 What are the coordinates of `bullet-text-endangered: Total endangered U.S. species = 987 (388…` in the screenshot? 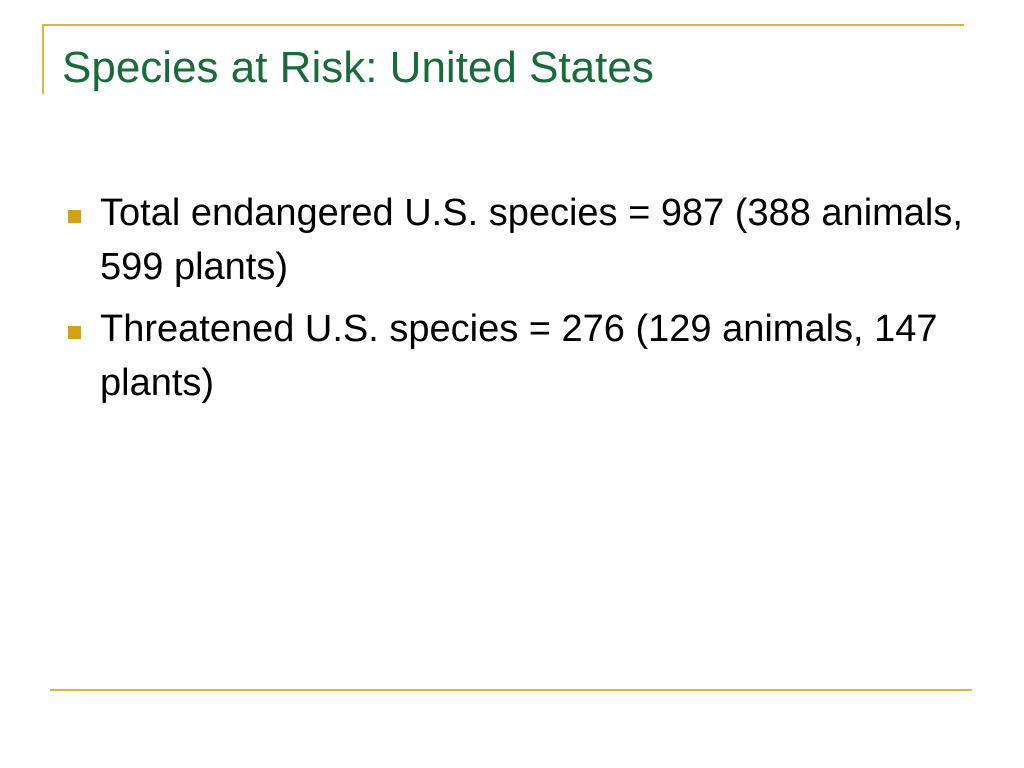 It's located at (531, 240).